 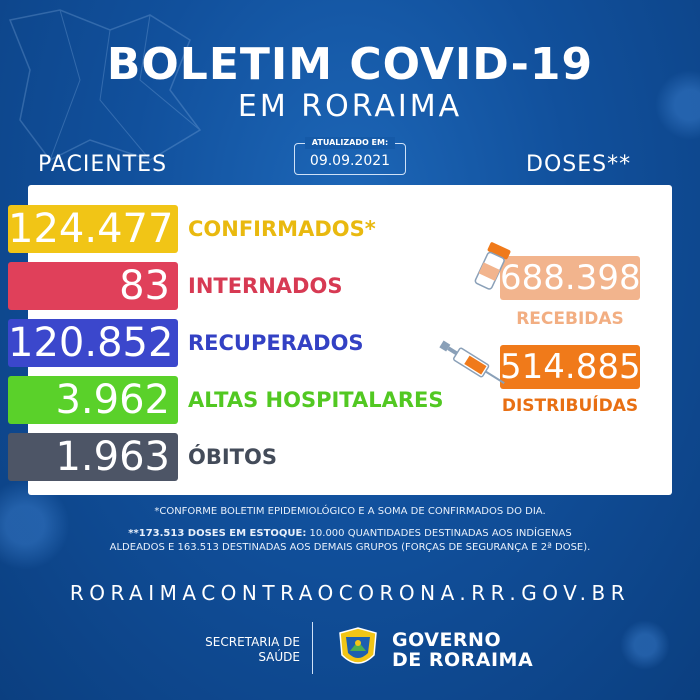 What do you see at coordinates (570, 278) in the screenshot?
I see `doses-received-value: 688.398` at bounding box center [570, 278].